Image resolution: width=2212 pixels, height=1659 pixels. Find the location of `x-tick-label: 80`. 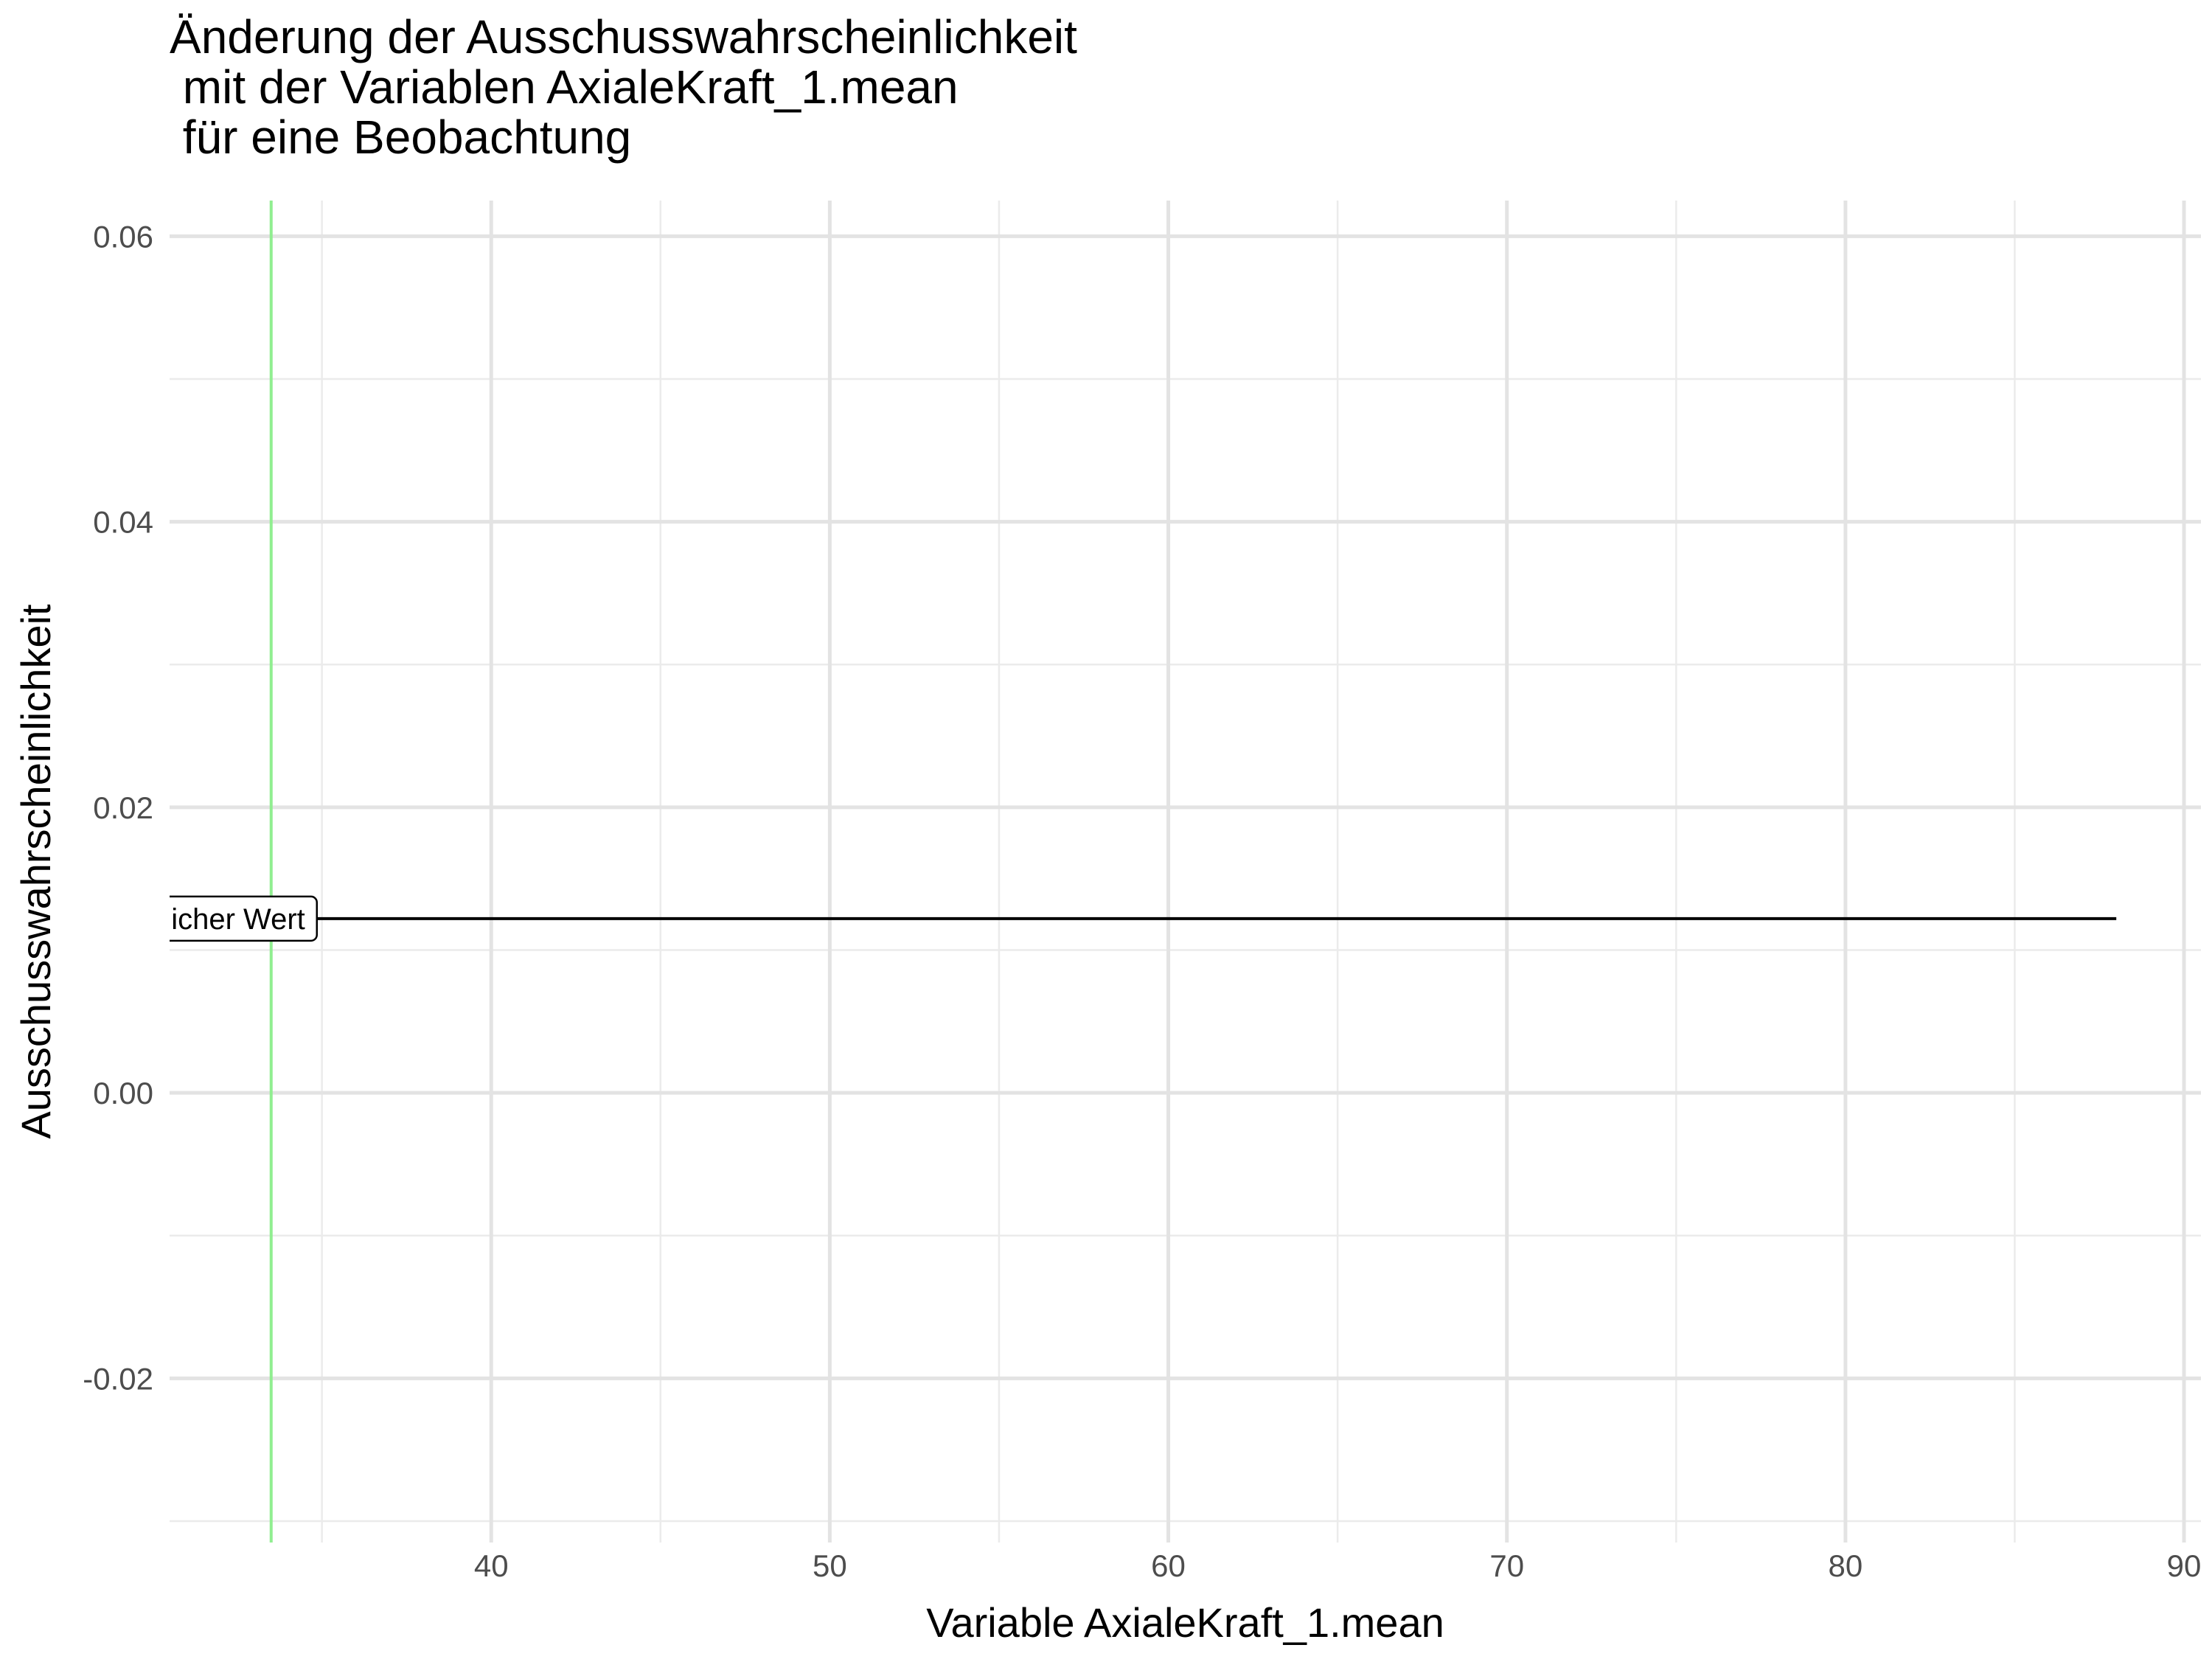

x-tick-label: 80 is located at coordinates (1846, 1565).